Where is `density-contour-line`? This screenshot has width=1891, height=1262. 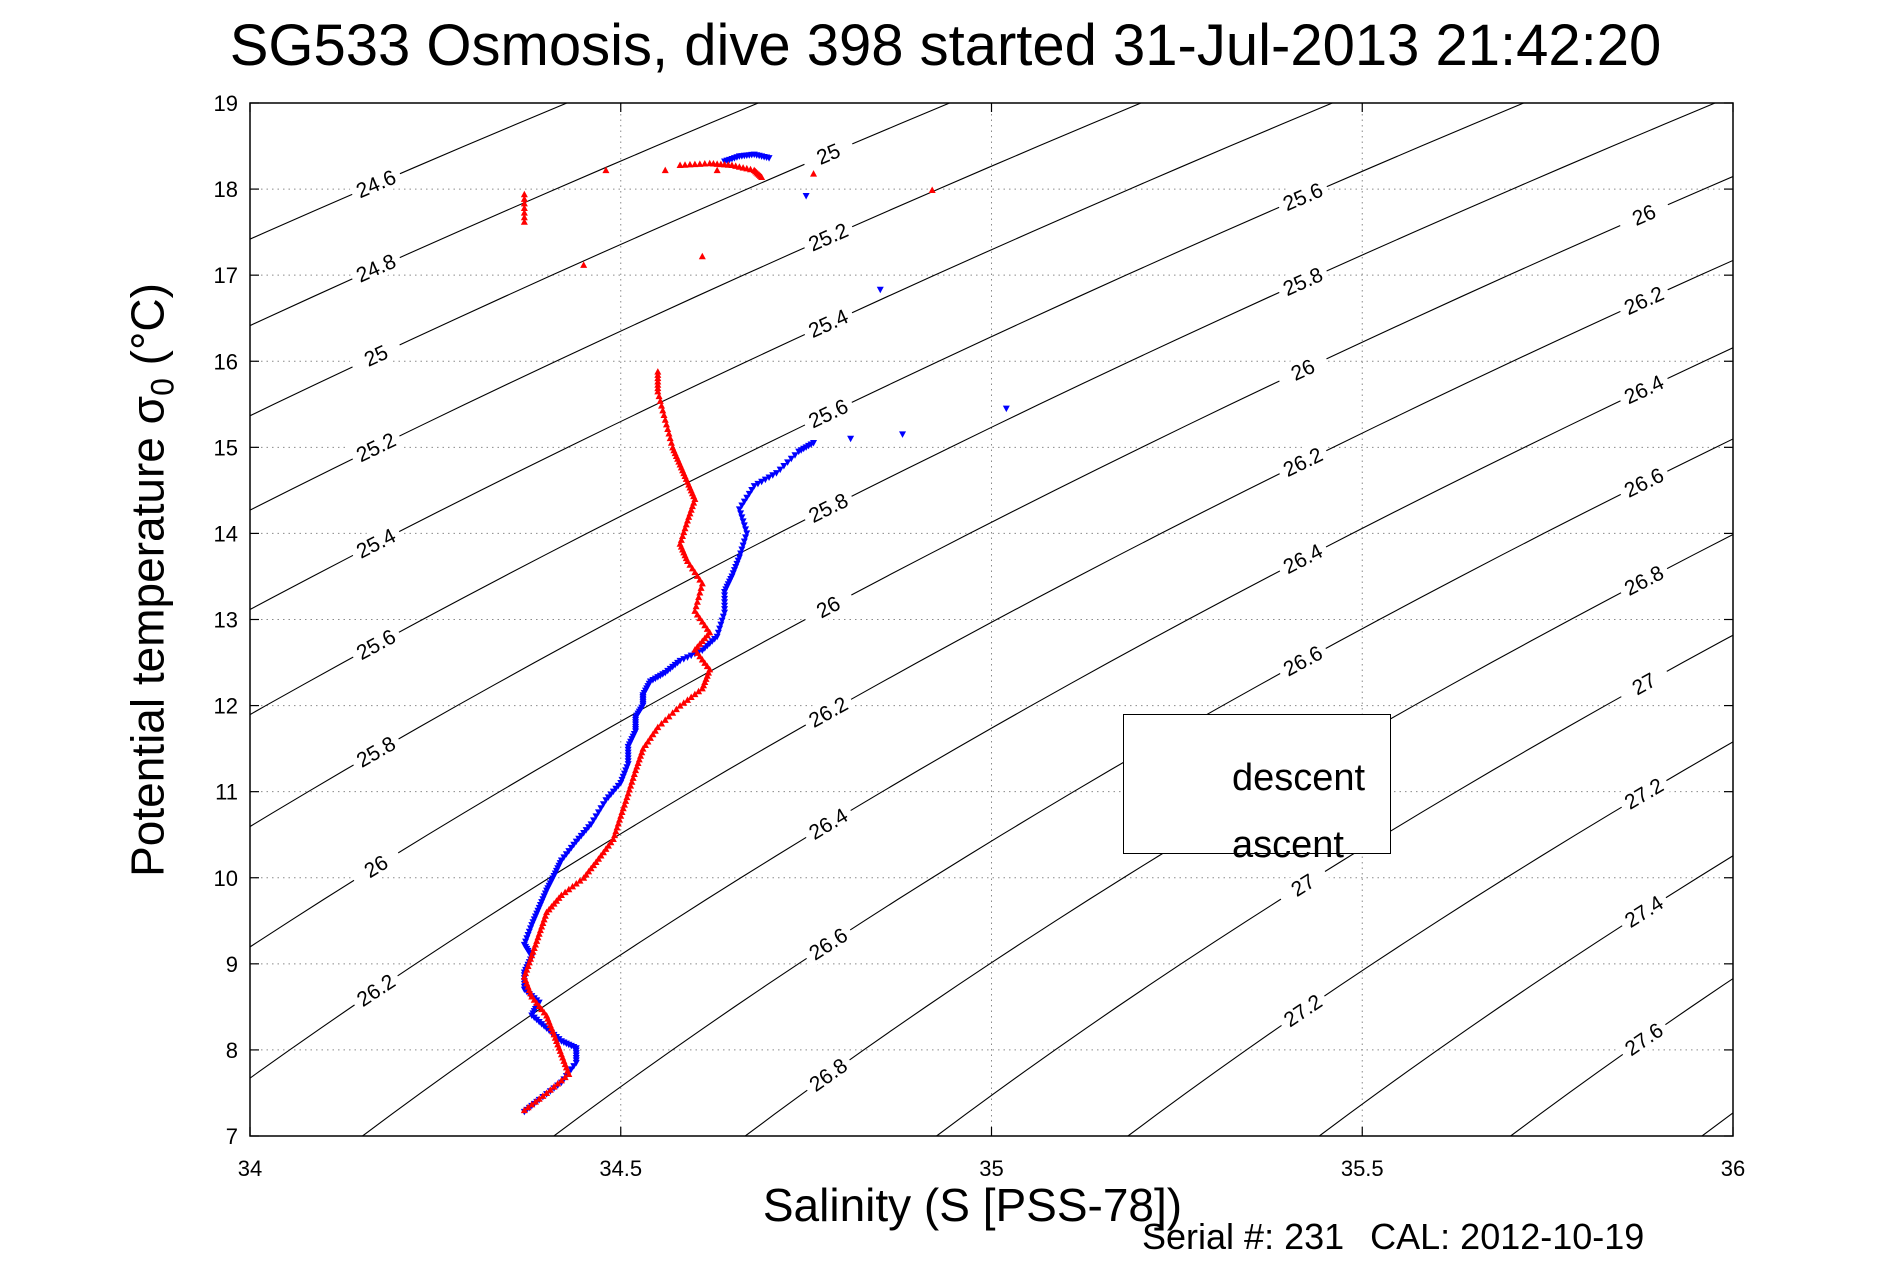
density-contour-line is located at coordinates (601, 260).